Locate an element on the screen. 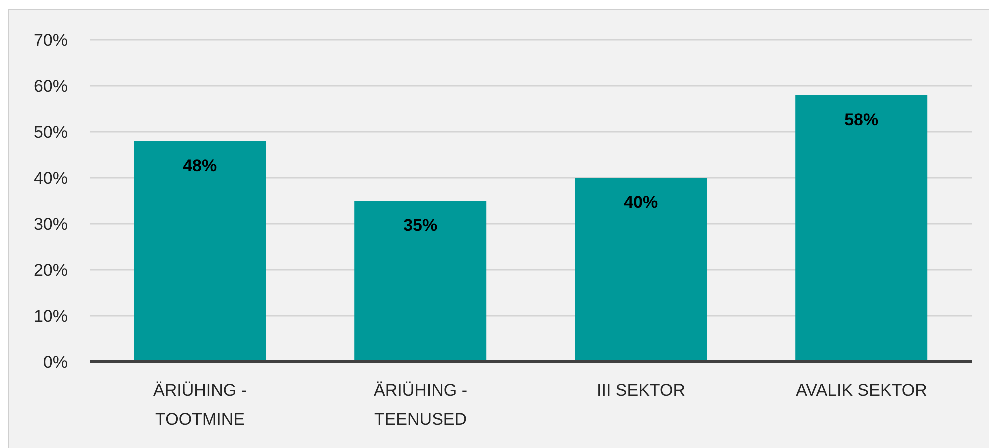 The height and width of the screenshot is (448, 989). data-label: 35% is located at coordinates (421, 226).